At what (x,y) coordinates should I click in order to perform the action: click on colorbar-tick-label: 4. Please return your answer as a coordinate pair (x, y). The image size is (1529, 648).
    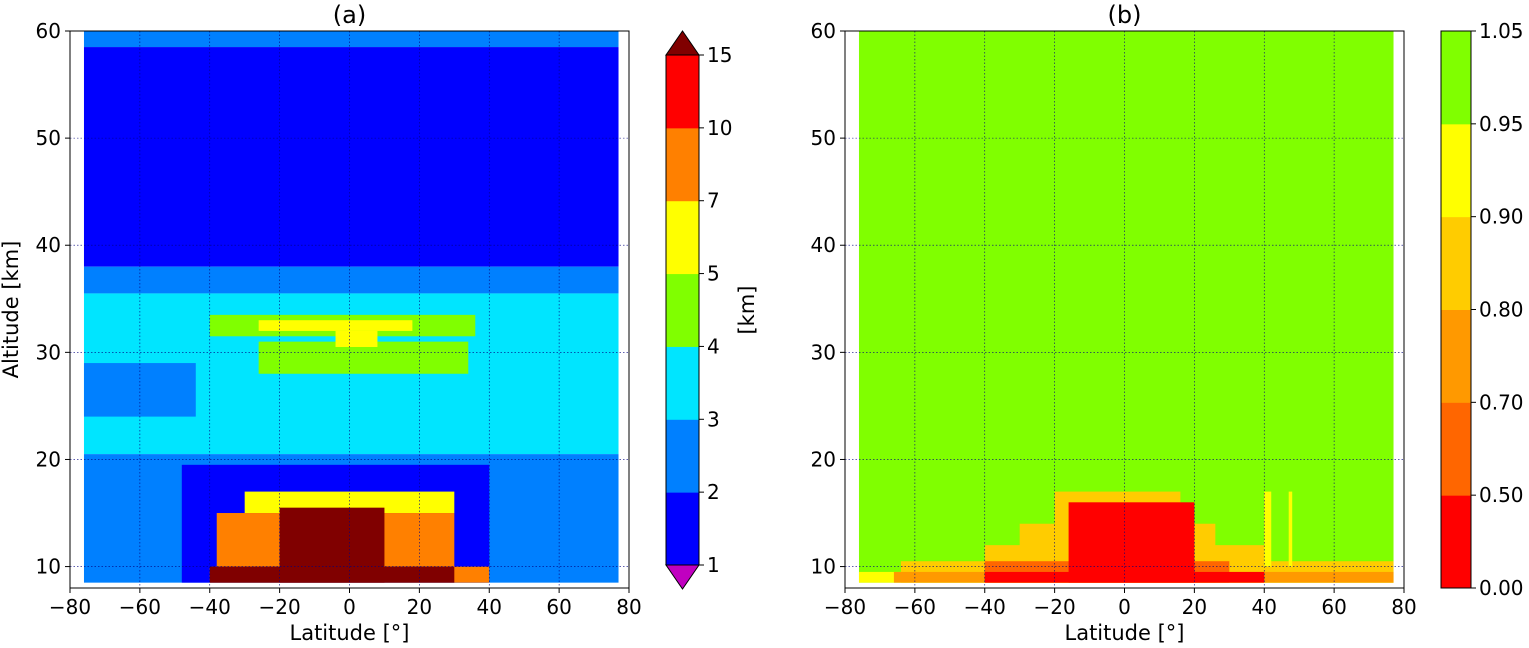
    Looking at the image, I should click on (713, 346).